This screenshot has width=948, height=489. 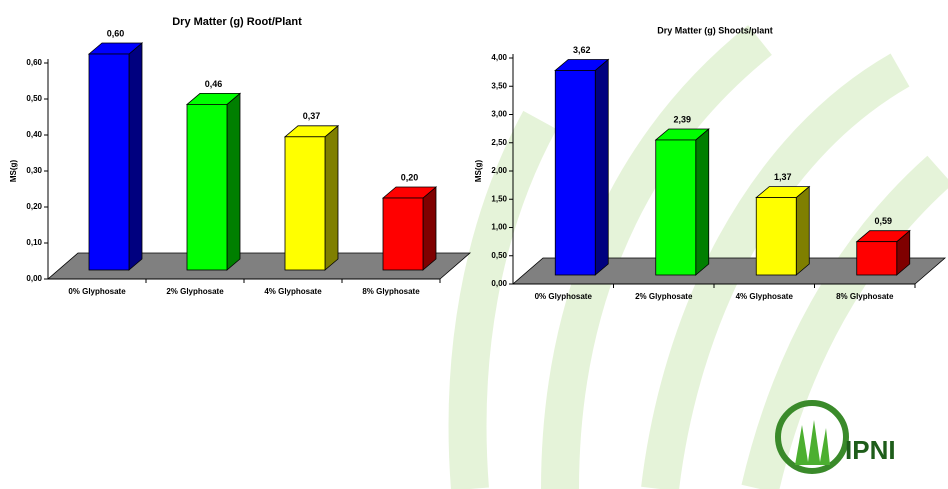 I want to click on y-tick-label: 3,50, so click(x=499, y=85).